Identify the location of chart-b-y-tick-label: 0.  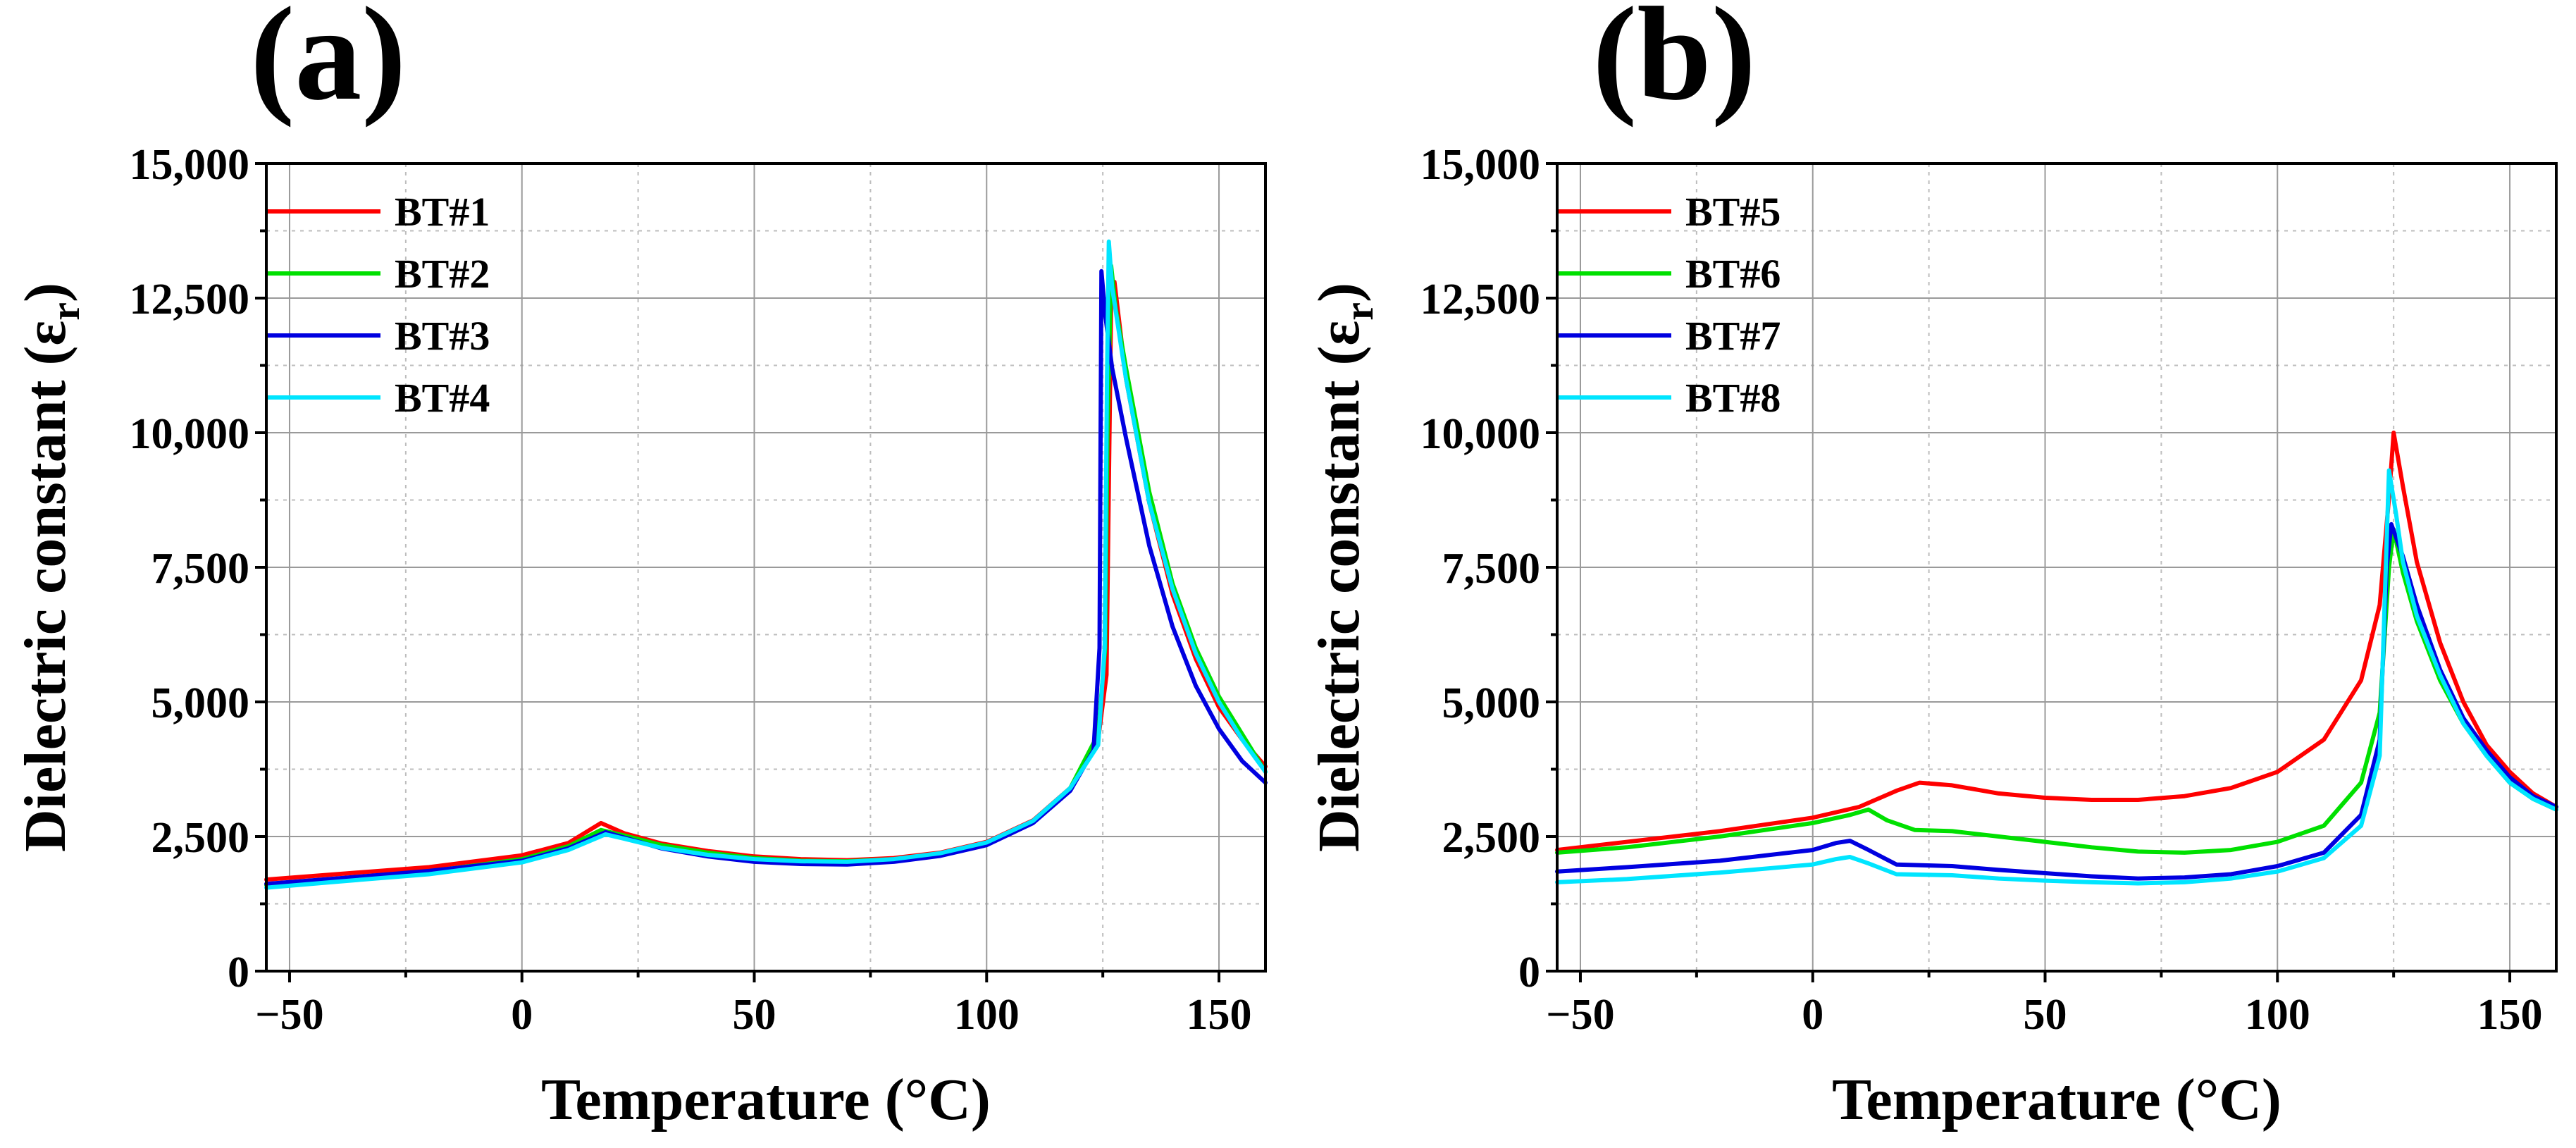
(1529, 972).